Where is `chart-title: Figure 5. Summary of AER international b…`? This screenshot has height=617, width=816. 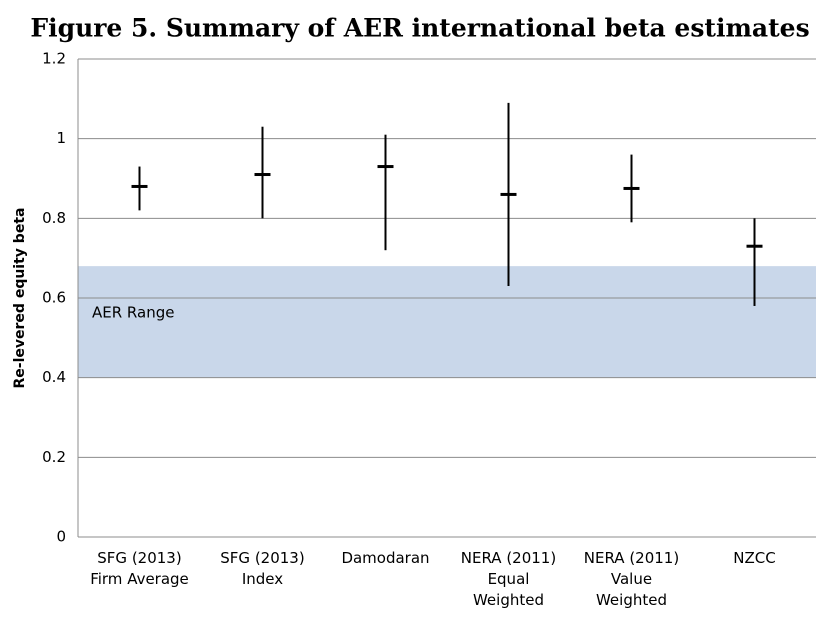
chart-title: Figure 5. Summary of AER international b… is located at coordinates (419, 28).